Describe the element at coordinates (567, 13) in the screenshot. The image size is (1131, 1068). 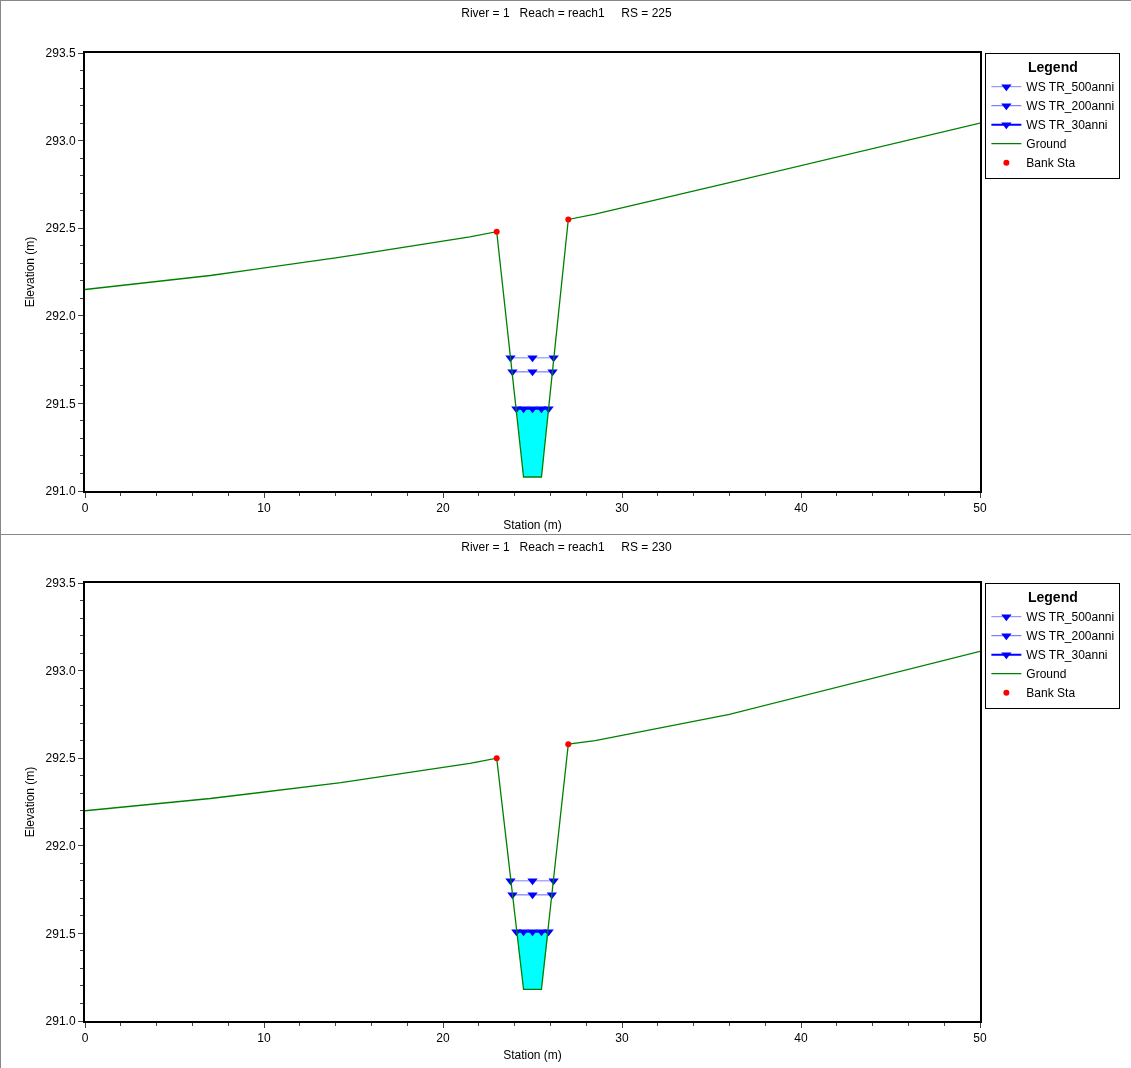
I see `chart-title: River = 1 Reach = reach1 RS = 225` at that location.